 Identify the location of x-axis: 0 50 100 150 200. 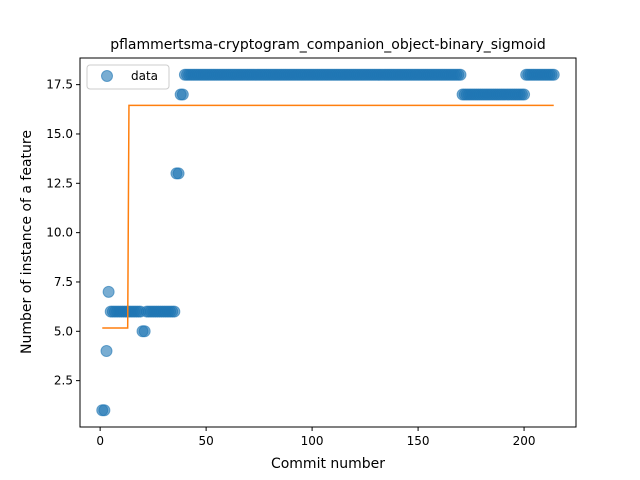
(316, 437).